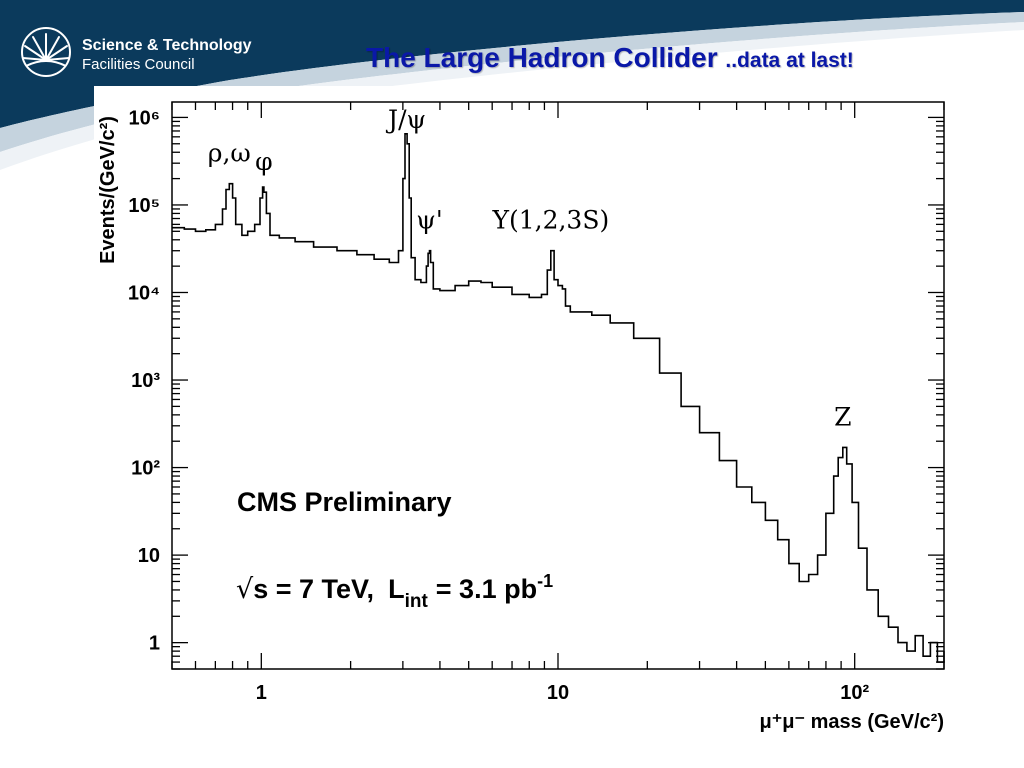 The height and width of the screenshot is (768, 1024). Describe the element at coordinates (313, 589) in the screenshot. I see `energy-text: s = 7 TeV,` at that location.